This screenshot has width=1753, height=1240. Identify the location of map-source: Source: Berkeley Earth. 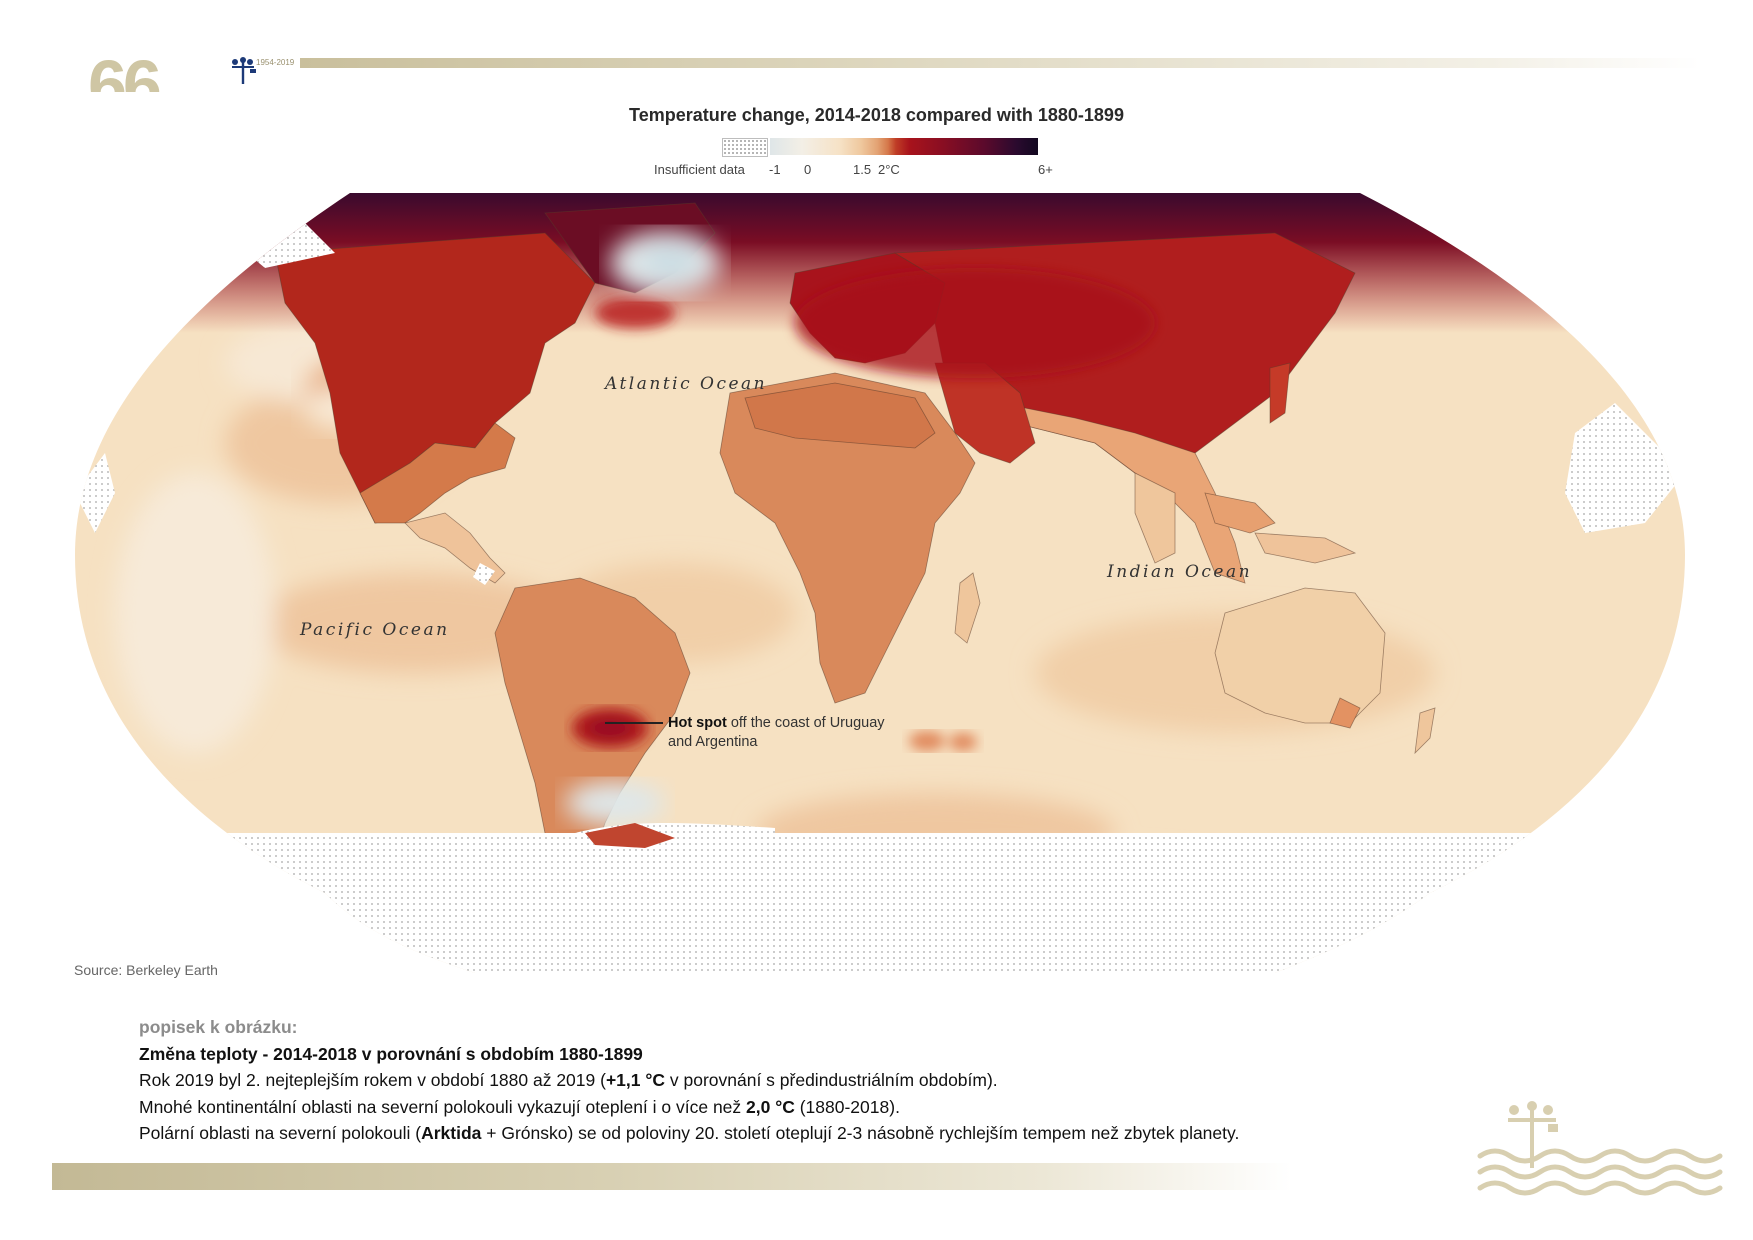
(146, 970).